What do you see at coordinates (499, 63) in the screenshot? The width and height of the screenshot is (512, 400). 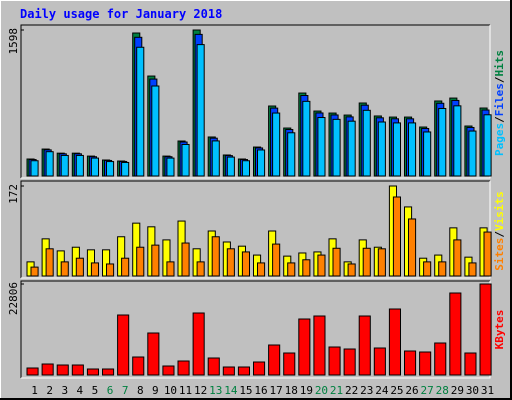 I see `legend-entry: Hits` at bounding box center [499, 63].